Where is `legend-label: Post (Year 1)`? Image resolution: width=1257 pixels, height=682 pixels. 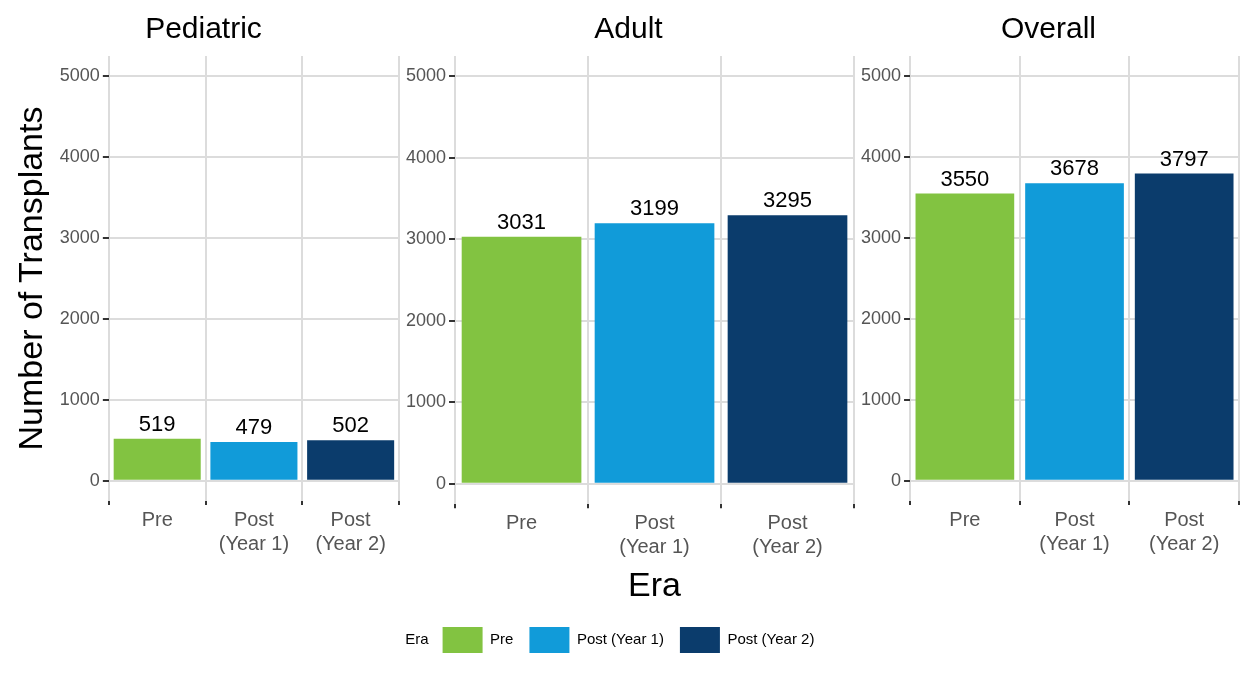
legend-label: Post (Year 1) is located at coordinates (620, 639).